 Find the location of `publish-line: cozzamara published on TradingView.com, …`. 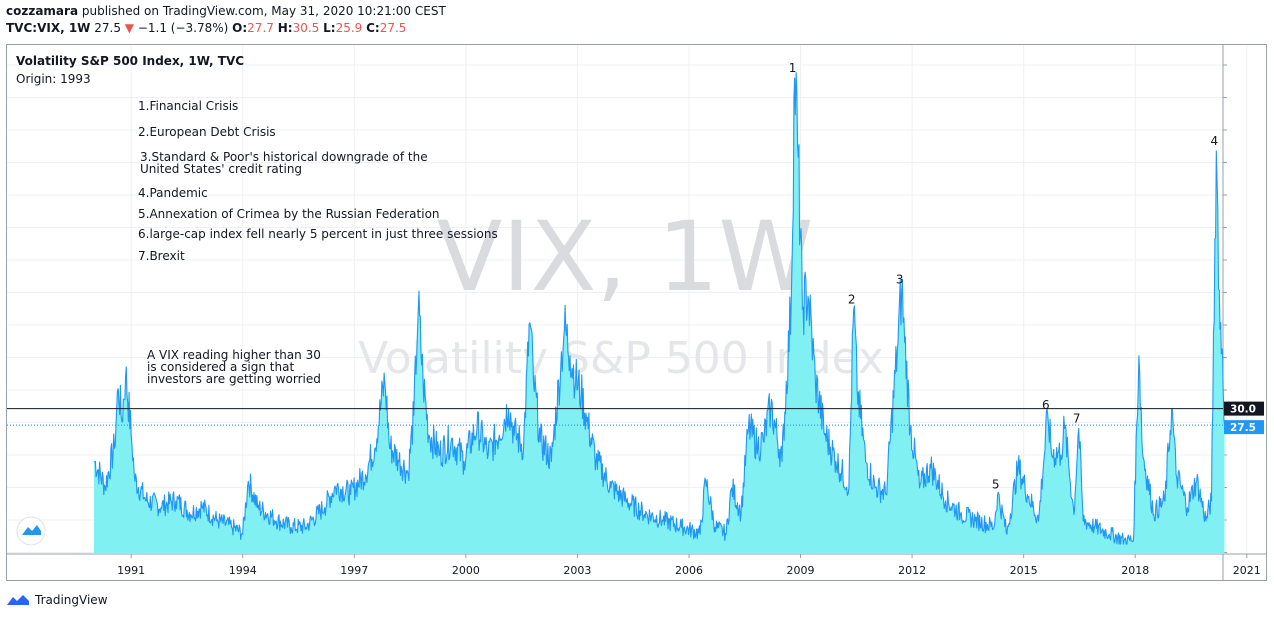

publish-line: cozzamara published on TradingView.com, … is located at coordinates (226, 11).